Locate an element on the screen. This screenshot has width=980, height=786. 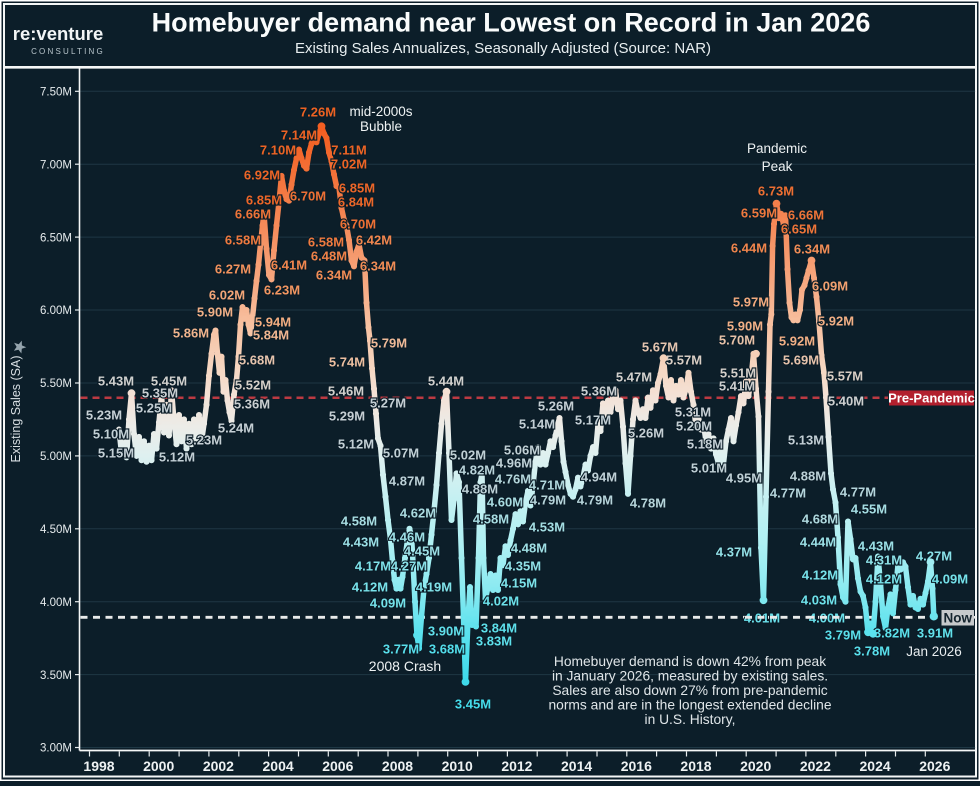
svg-text: 4.94M is located at coordinates (599, 477).